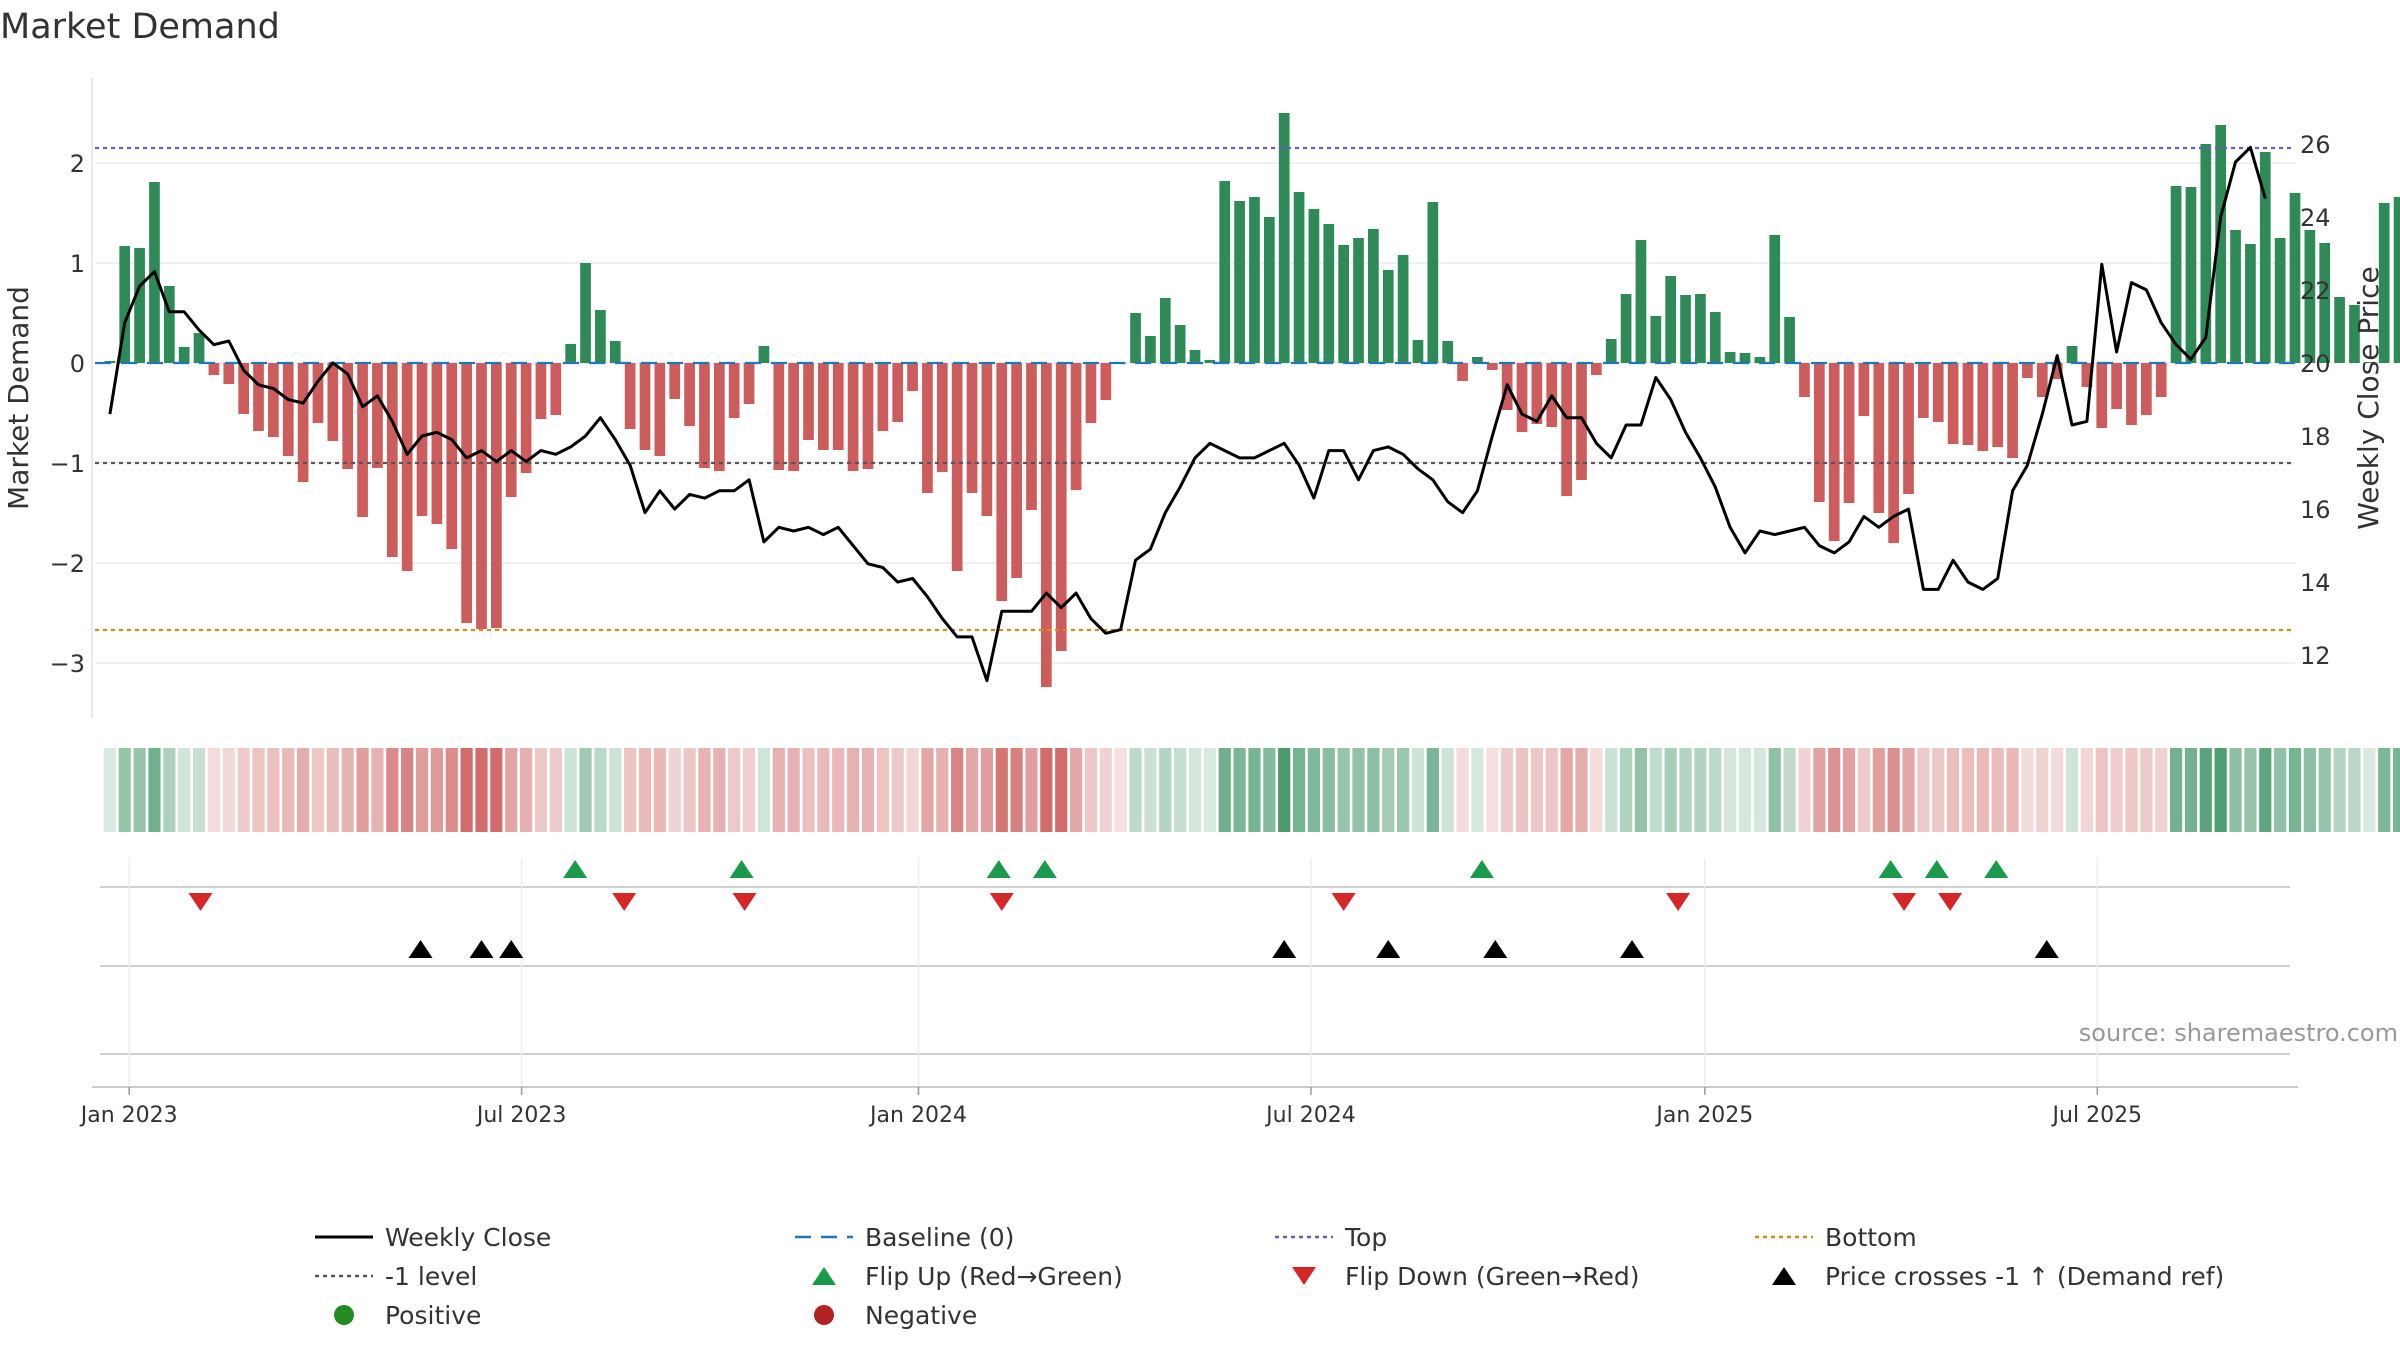 The height and width of the screenshot is (1350, 2400). What do you see at coordinates (921, 1315) in the screenshot?
I see `legend-label: Negative` at bounding box center [921, 1315].